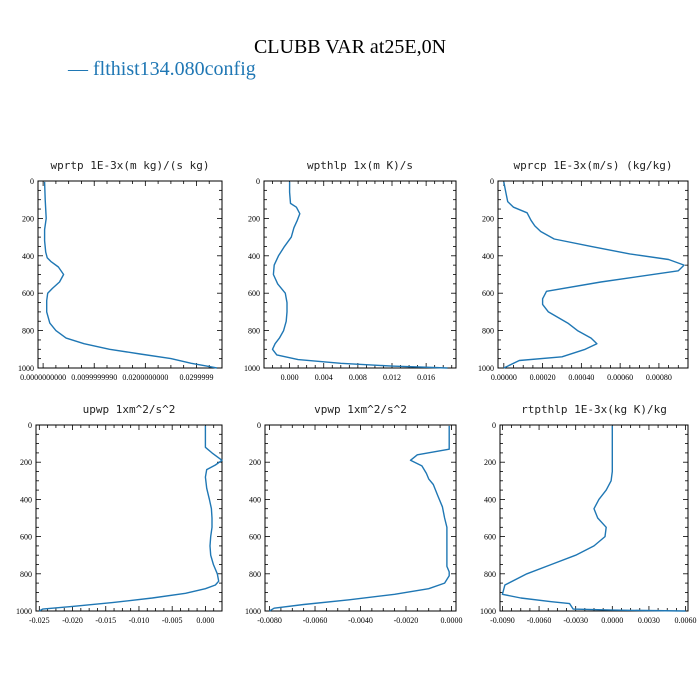  Describe the element at coordinates (358, 377) in the screenshot. I see `x-tick-label: 0.008` at that location.